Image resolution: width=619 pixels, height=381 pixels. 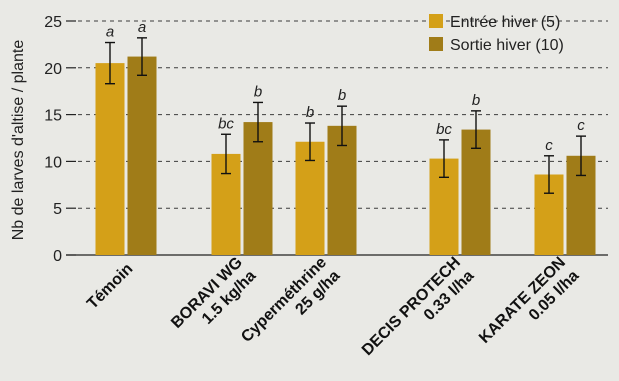 I want to click on legend-label: Sortie hiver (10), so click(x=507, y=45).